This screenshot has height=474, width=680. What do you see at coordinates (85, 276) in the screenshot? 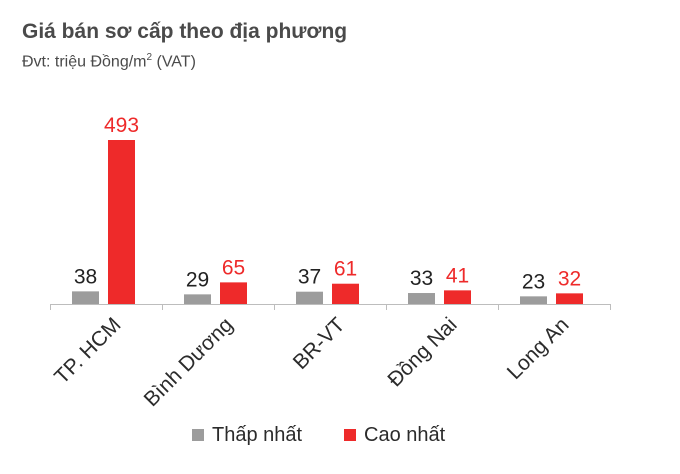
I see `data-label-low: 38` at bounding box center [85, 276].